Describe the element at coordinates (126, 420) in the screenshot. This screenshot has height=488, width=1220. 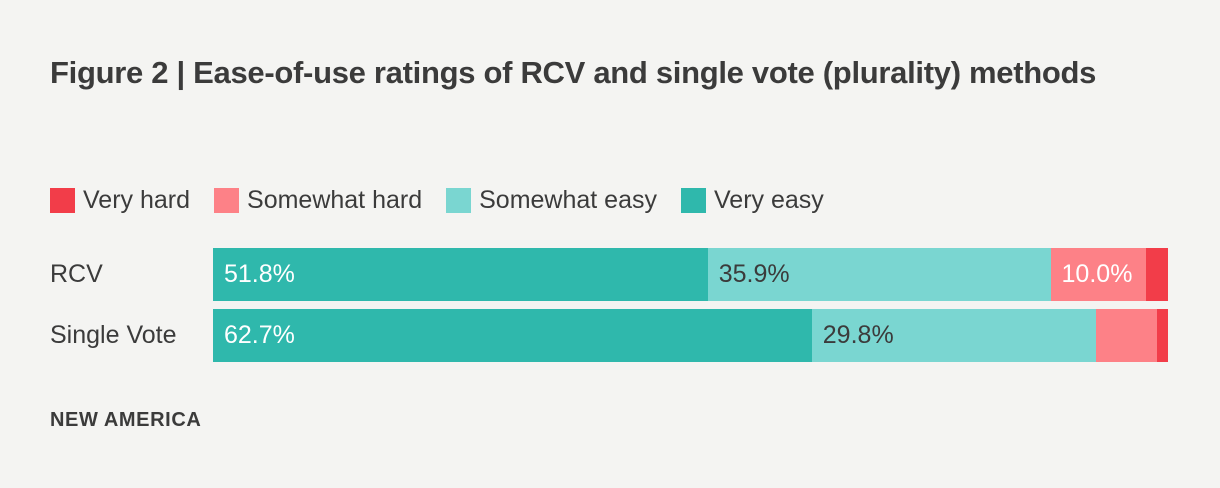
I see `source-credit: NEW AMERICA` at that location.